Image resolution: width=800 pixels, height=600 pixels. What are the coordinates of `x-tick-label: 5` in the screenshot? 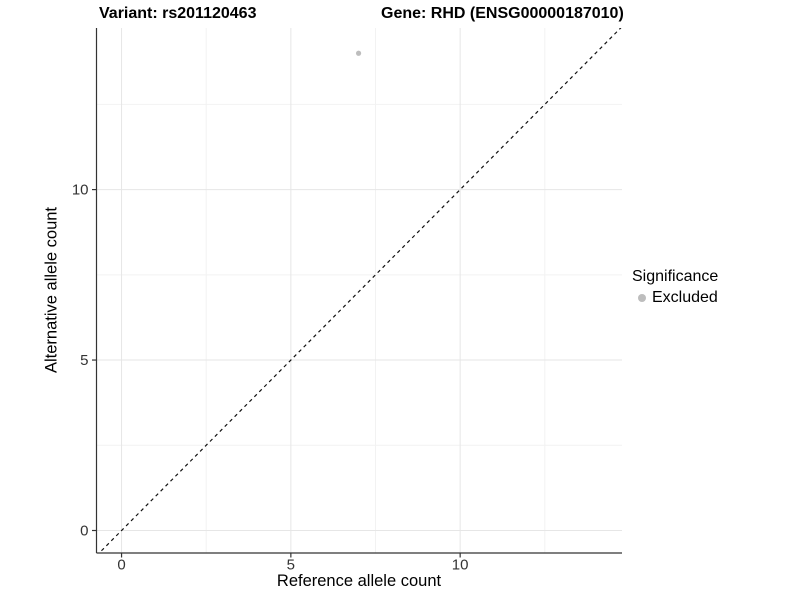 It's located at (291, 565).